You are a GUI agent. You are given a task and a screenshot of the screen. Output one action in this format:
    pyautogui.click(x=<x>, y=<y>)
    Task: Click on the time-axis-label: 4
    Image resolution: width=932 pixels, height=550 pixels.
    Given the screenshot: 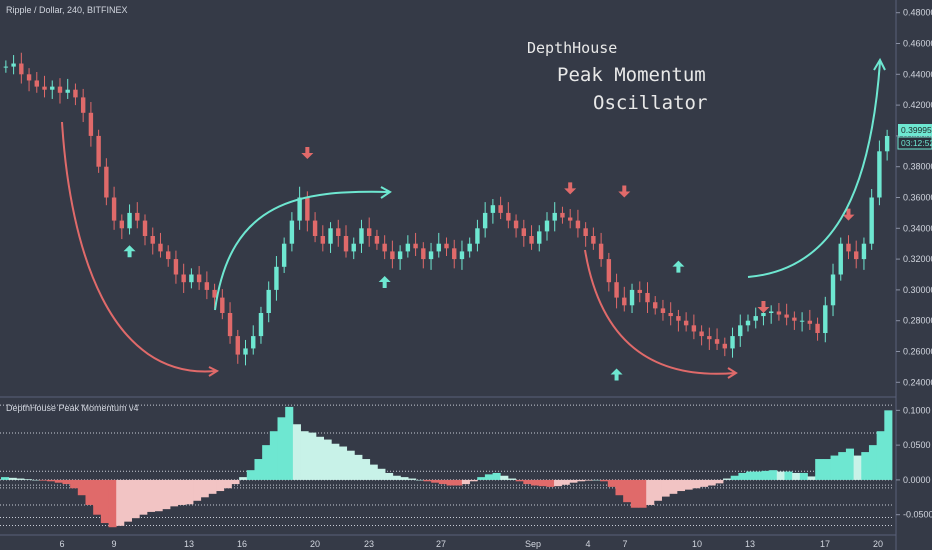 What is the action you would take?
    pyautogui.click(x=587, y=544)
    